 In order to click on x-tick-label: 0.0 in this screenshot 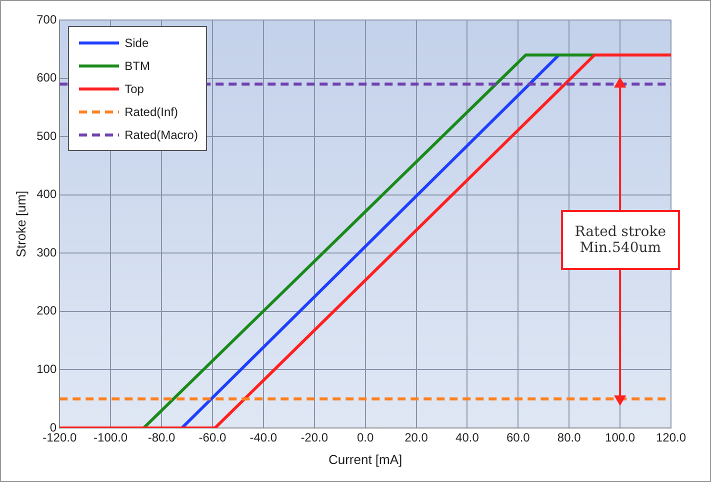, I will do `click(365, 437)`.